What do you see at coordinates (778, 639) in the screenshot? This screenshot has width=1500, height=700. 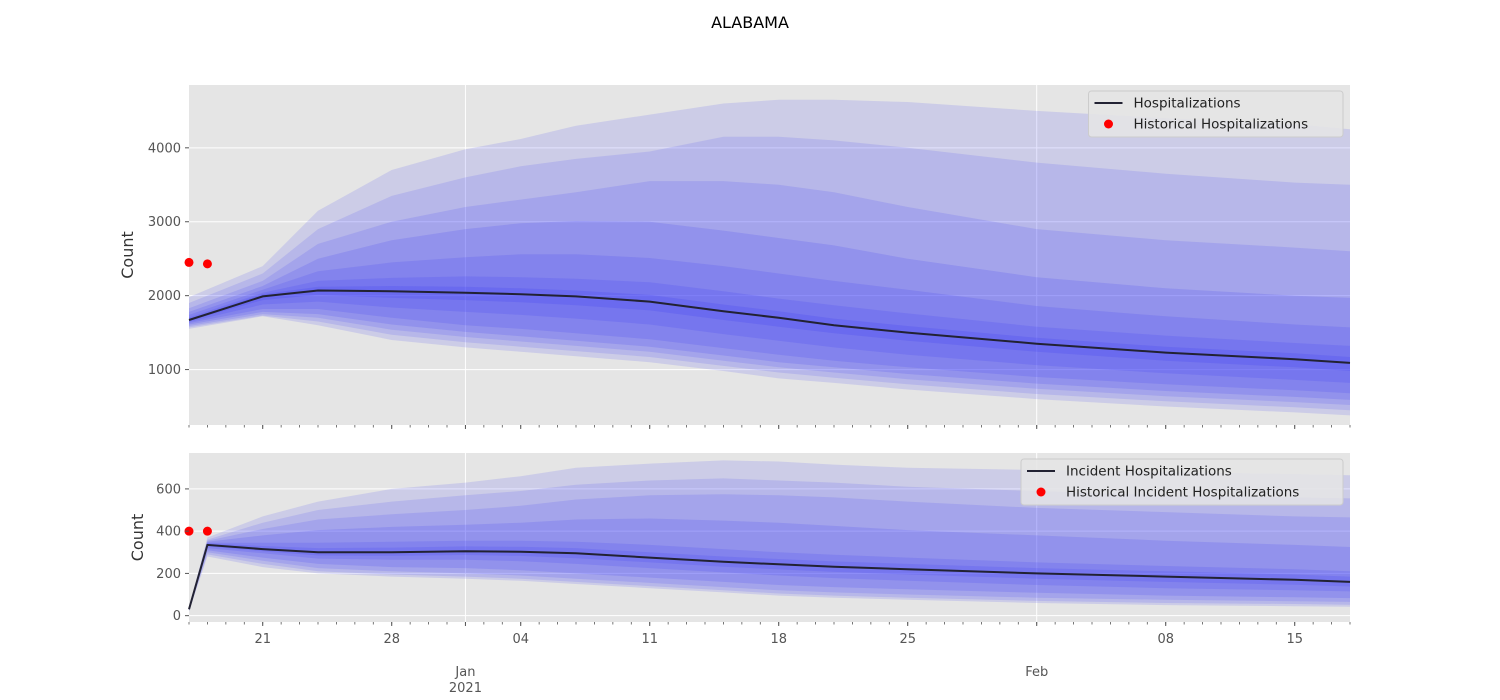 I see `x-tick-label: 18` at bounding box center [778, 639].